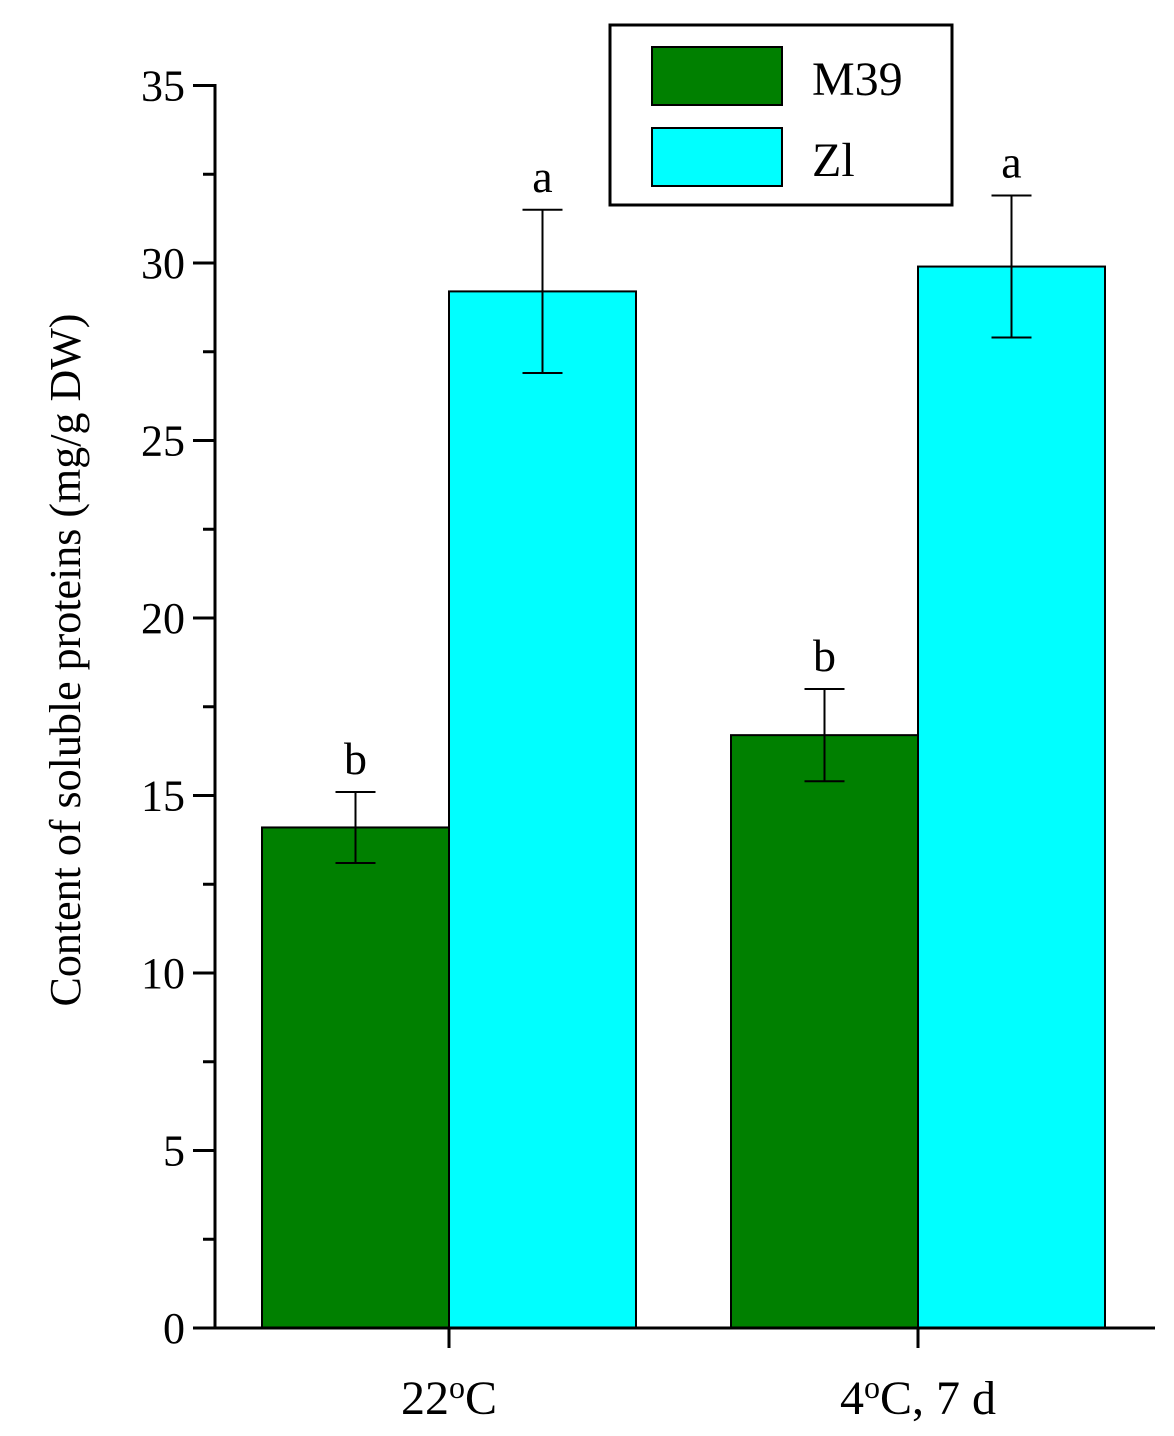 The image size is (1174, 1436). I want to click on y-tick-label-15: 15, so click(163, 796).